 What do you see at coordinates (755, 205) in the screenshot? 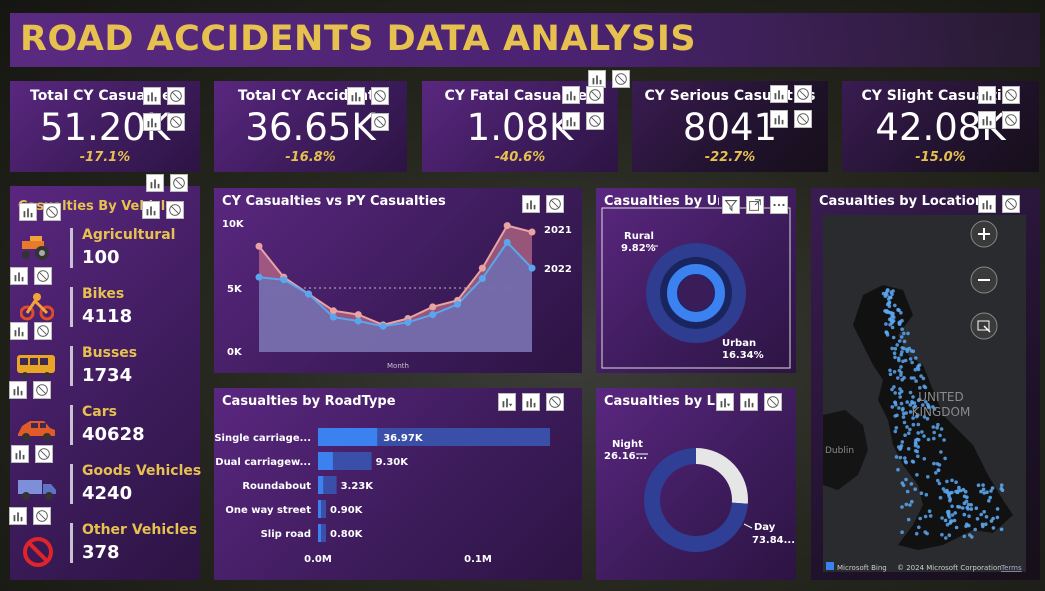
I see `focus-mode-icon` at bounding box center [755, 205].